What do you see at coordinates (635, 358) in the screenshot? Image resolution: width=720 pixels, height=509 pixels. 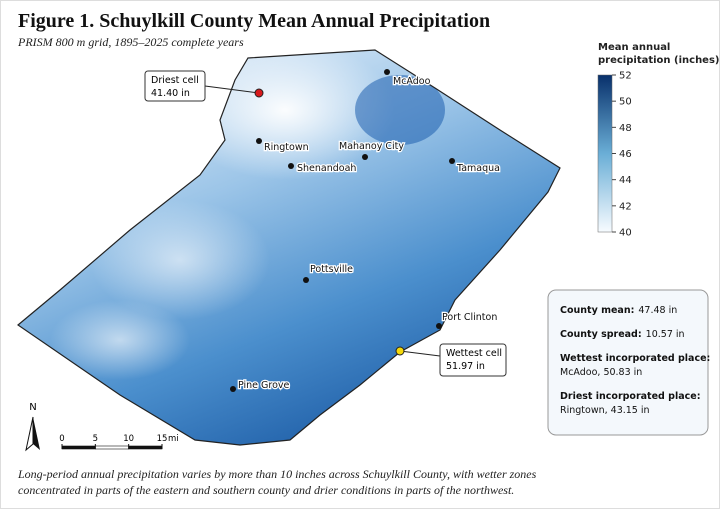 I see `stat-heading: Wettest incorporated place:` at bounding box center [635, 358].